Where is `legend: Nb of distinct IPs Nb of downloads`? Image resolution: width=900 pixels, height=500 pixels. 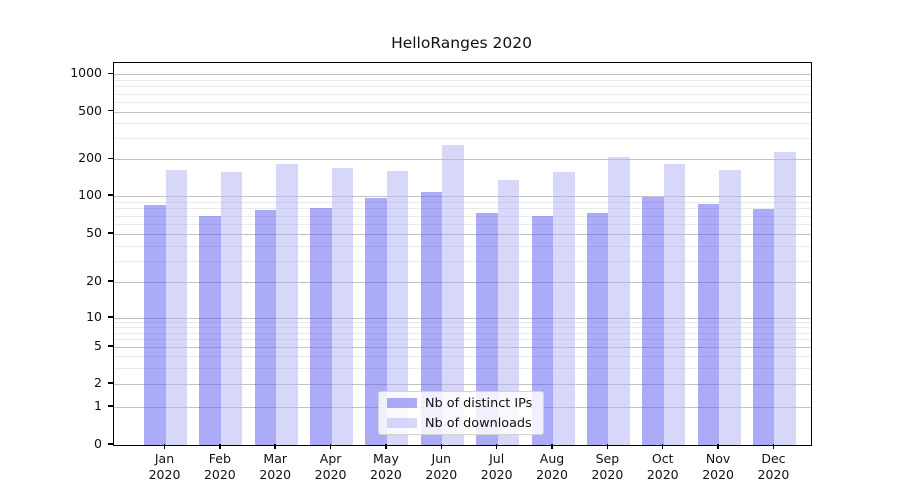
legend: Nb of distinct IPs Nb of downloads is located at coordinates (461, 413).